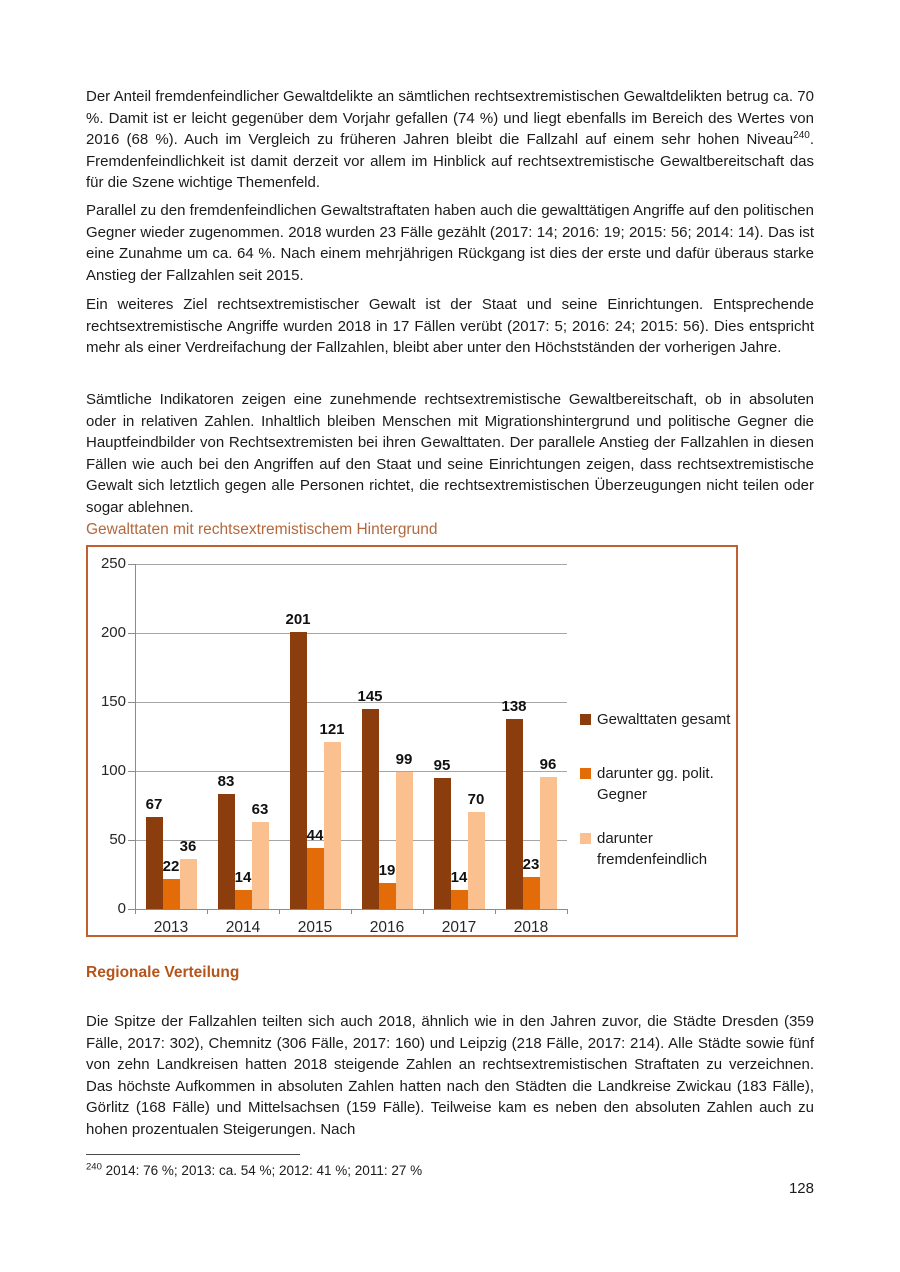 The height and width of the screenshot is (1272, 900). I want to click on x-axis-label-2018: 2018, so click(531, 927).